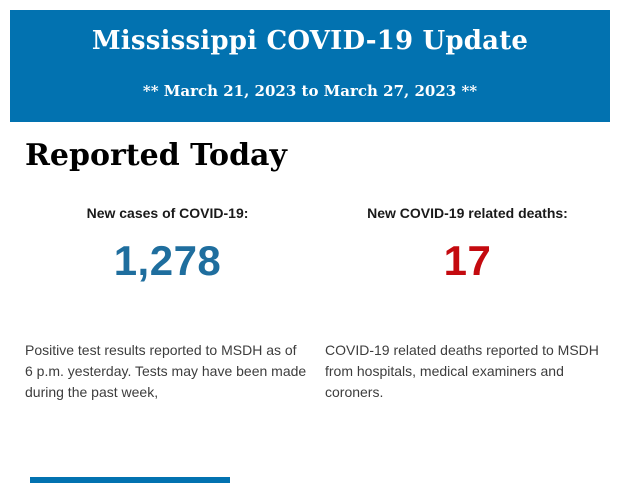 This screenshot has width=620, height=483. What do you see at coordinates (167, 213) in the screenshot?
I see `stat-label-new-cases: New cases of COVID-19:` at bounding box center [167, 213].